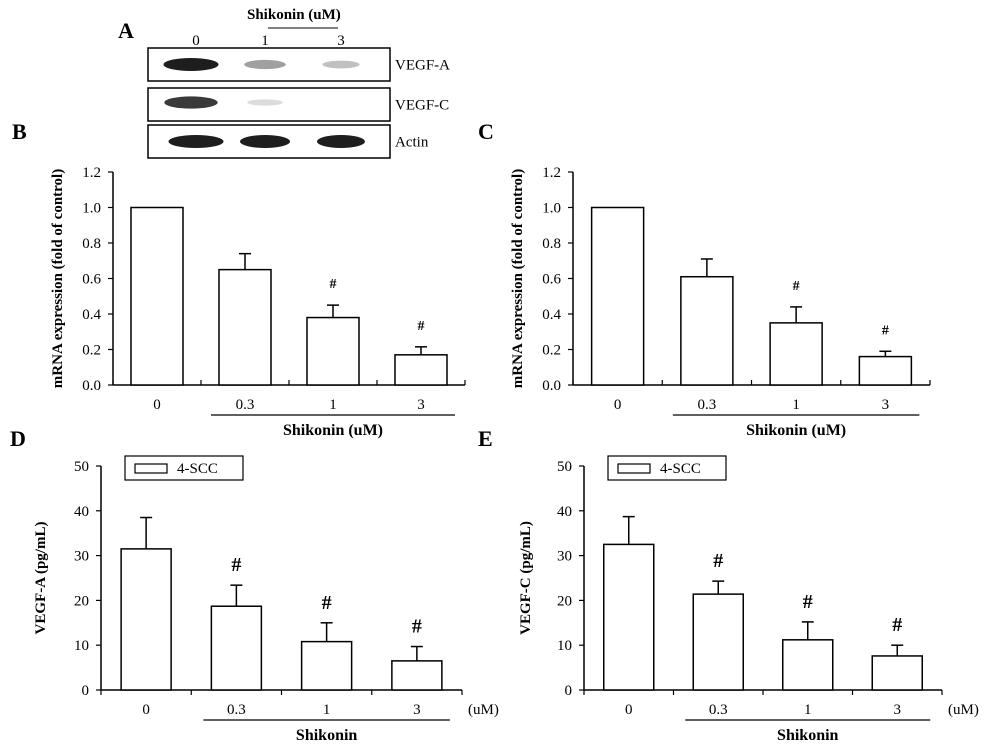  Describe the element at coordinates (485, 438) in the screenshot. I see `panel-letter: E` at that location.